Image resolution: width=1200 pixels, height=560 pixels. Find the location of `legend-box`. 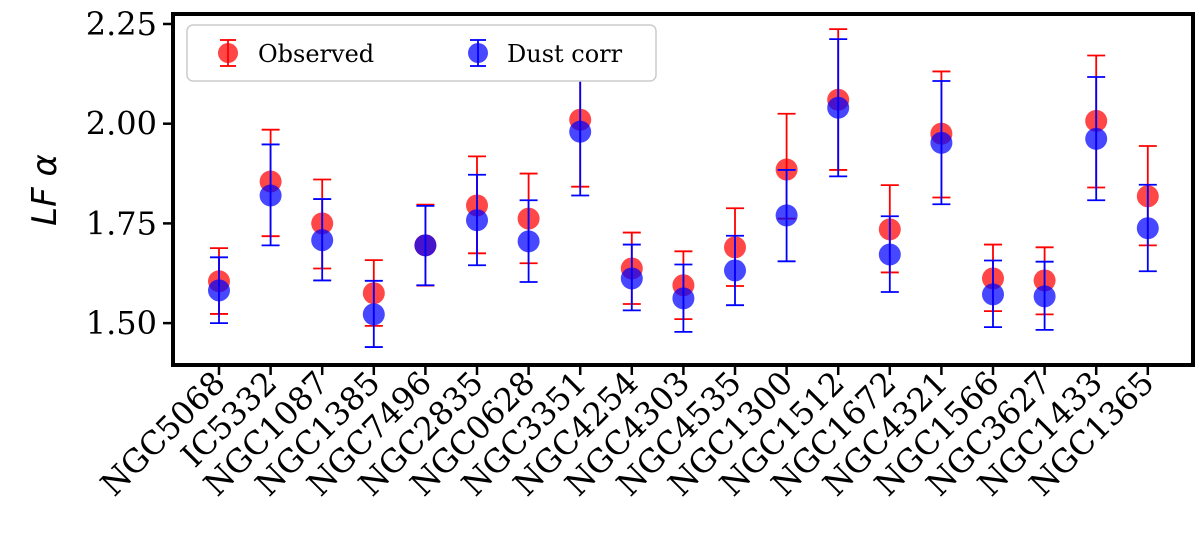

legend-box is located at coordinates (421, 53).